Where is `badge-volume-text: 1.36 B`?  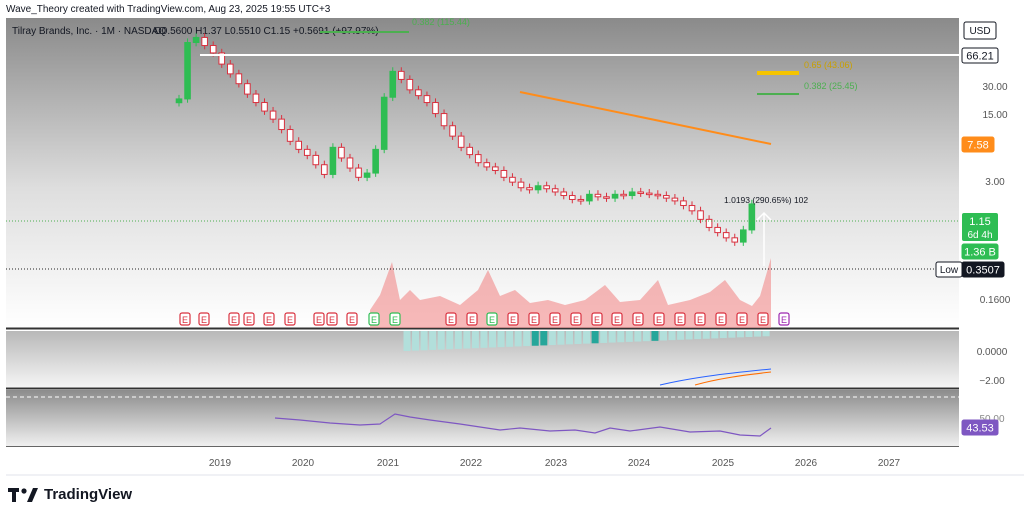 badge-volume-text: 1.36 B is located at coordinates (980, 253).